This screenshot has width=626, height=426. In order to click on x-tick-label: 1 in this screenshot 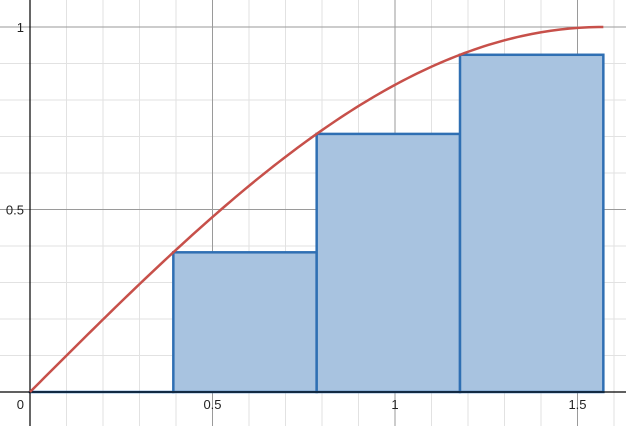, I will do `click(394, 404)`.